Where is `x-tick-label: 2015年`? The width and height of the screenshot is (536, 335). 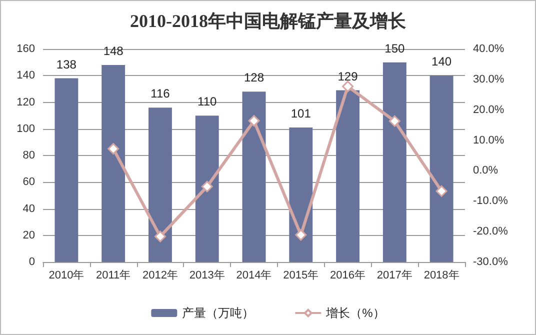 x-tick-label: 2015年 is located at coordinates (301, 276).